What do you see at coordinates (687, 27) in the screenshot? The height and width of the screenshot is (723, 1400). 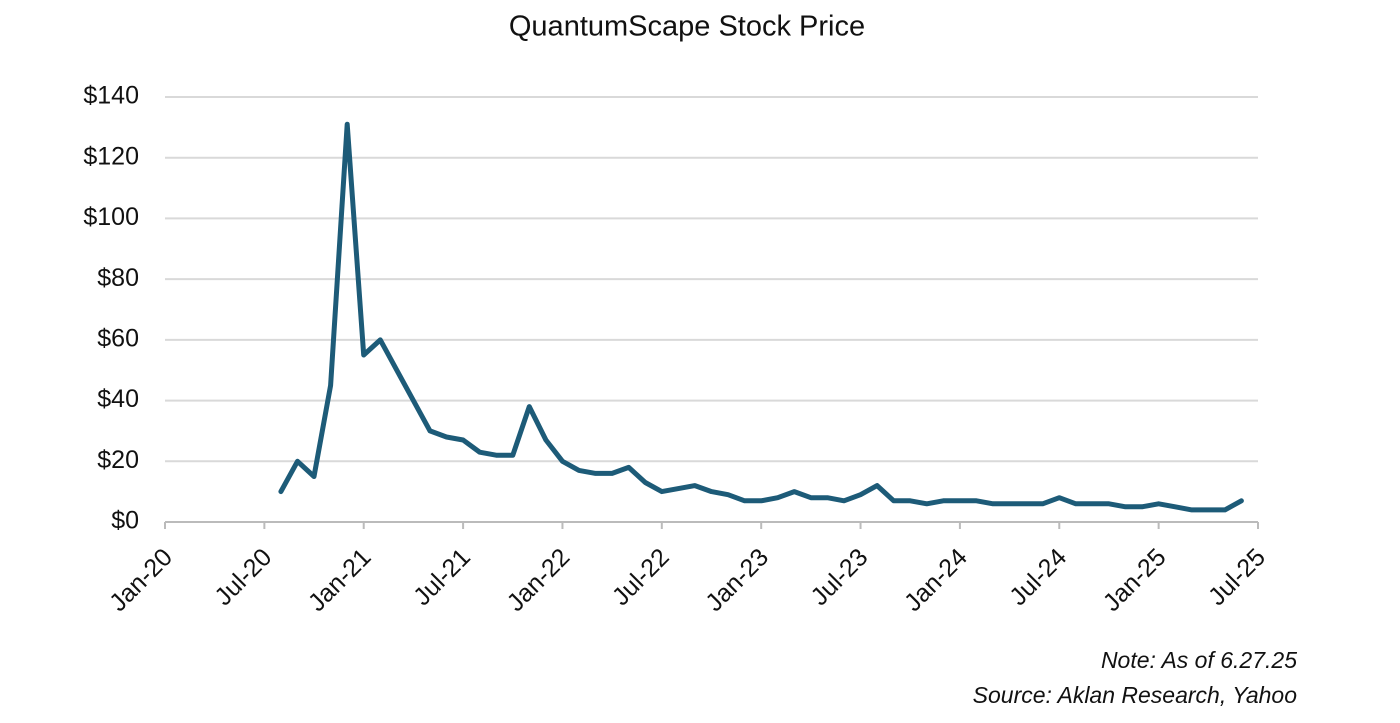 I see `chart-title: QuantumScape Stock Price` at bounding box center [687, 27].